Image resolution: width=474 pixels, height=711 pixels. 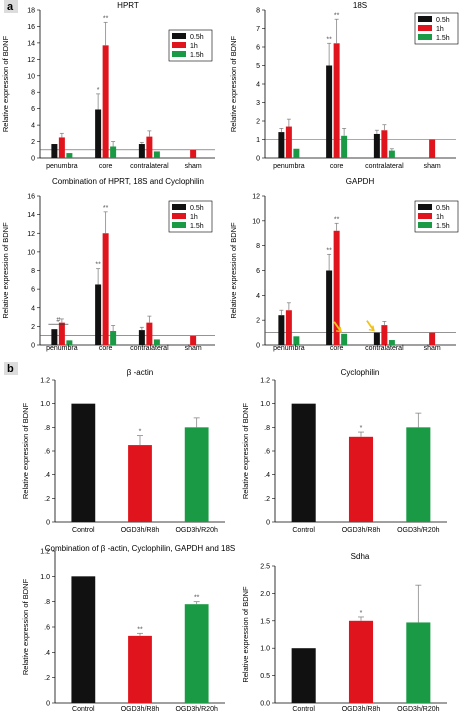 I want to click on y-tick-label: 1.5, so click(x=265, y=621).